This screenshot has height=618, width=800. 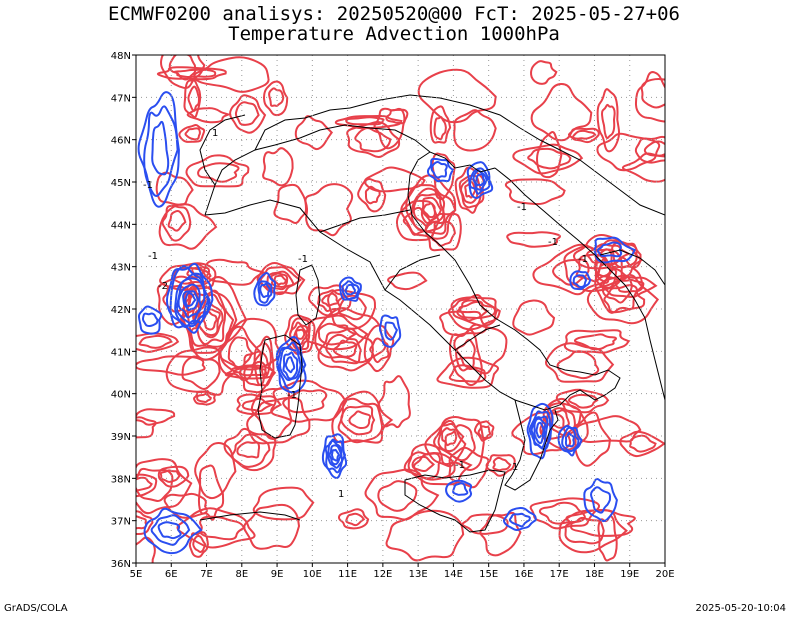 What do you see at coordinates (121, 183) in the screenshot?
I see `lat-tick-label: 45N` at bounding box center [121, 183].